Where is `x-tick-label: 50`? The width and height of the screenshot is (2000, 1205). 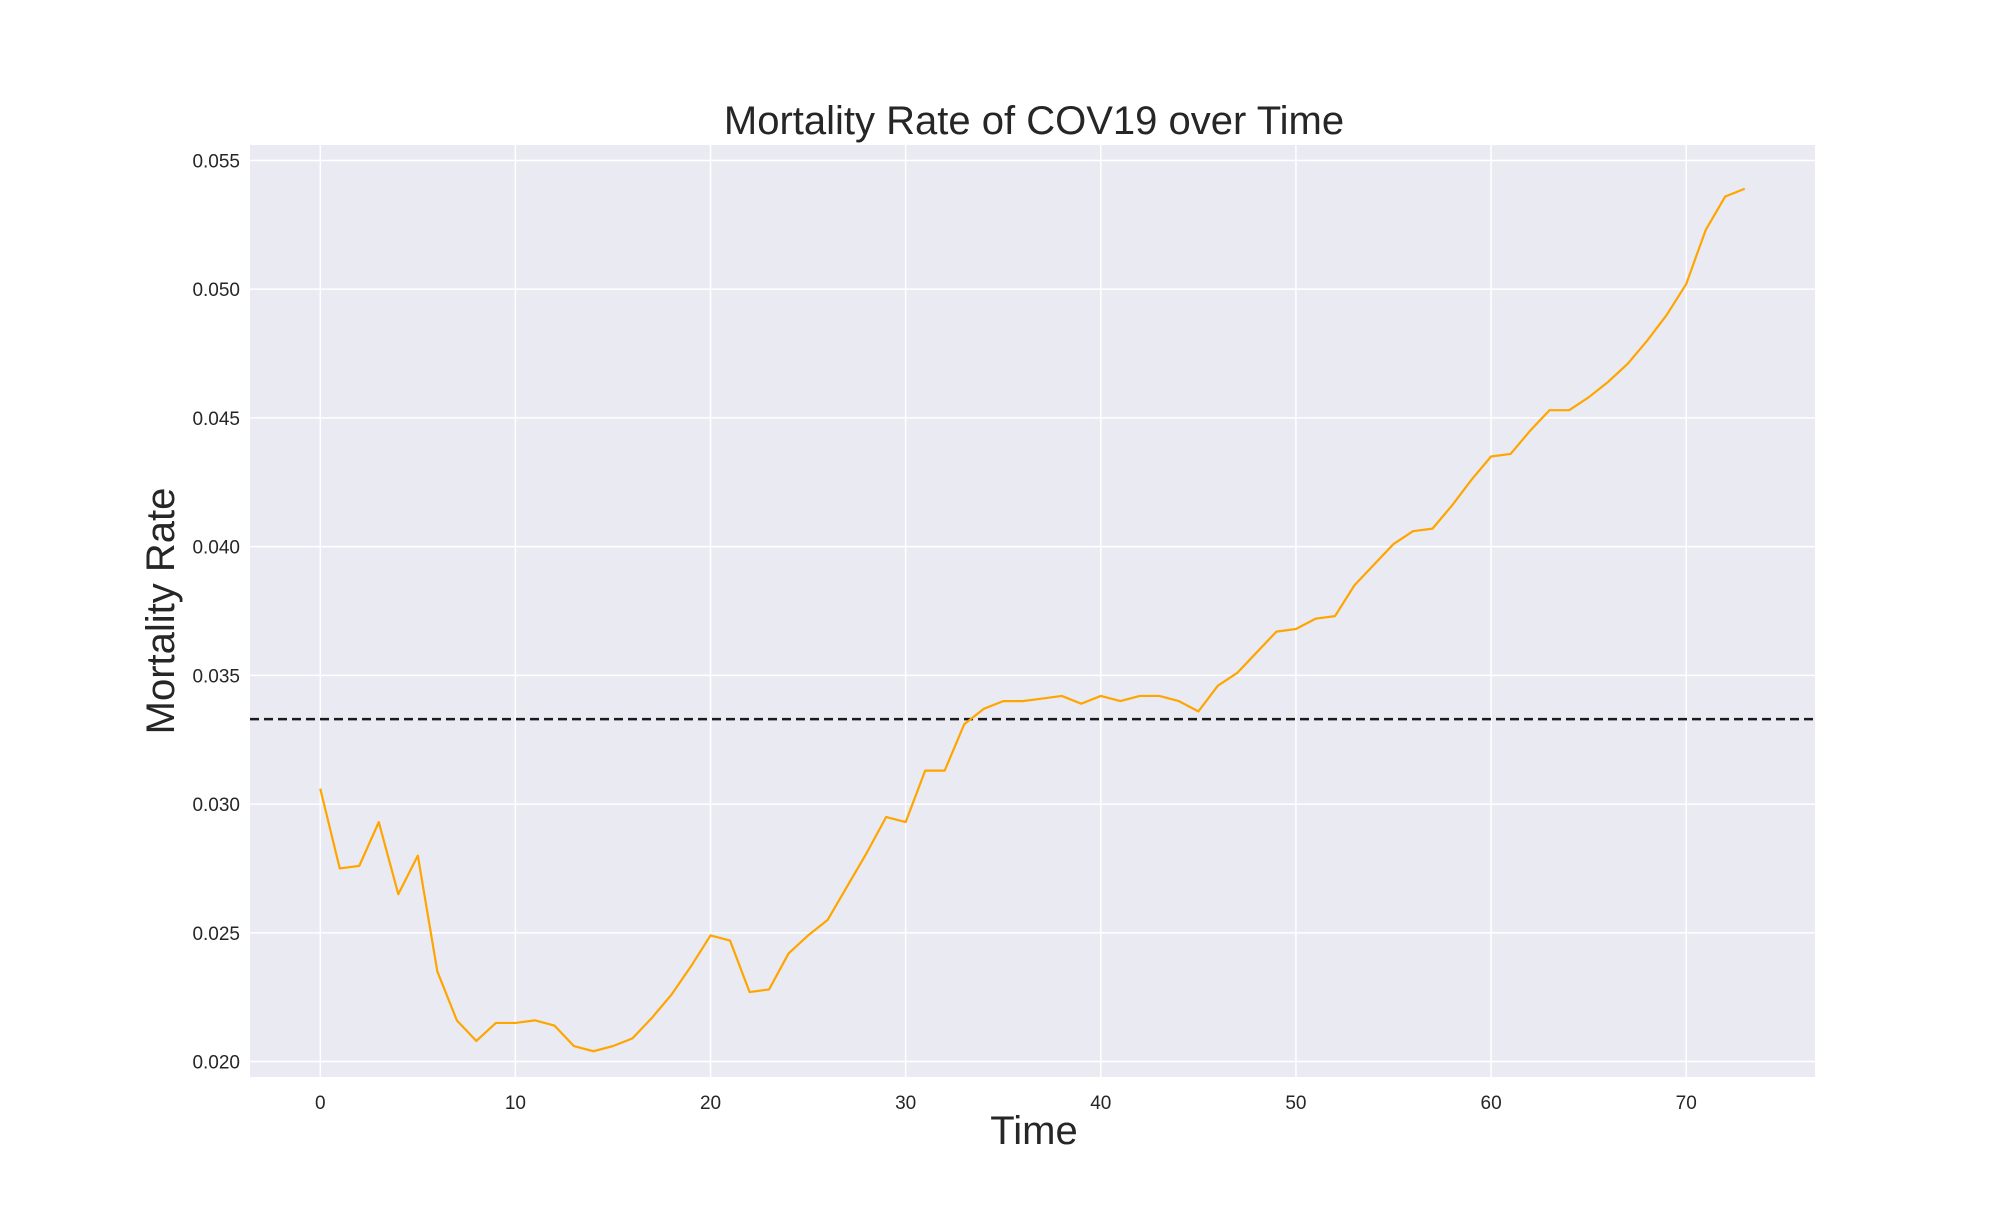 x-tick-label: 50 is located at coordinates (1295, 1103).